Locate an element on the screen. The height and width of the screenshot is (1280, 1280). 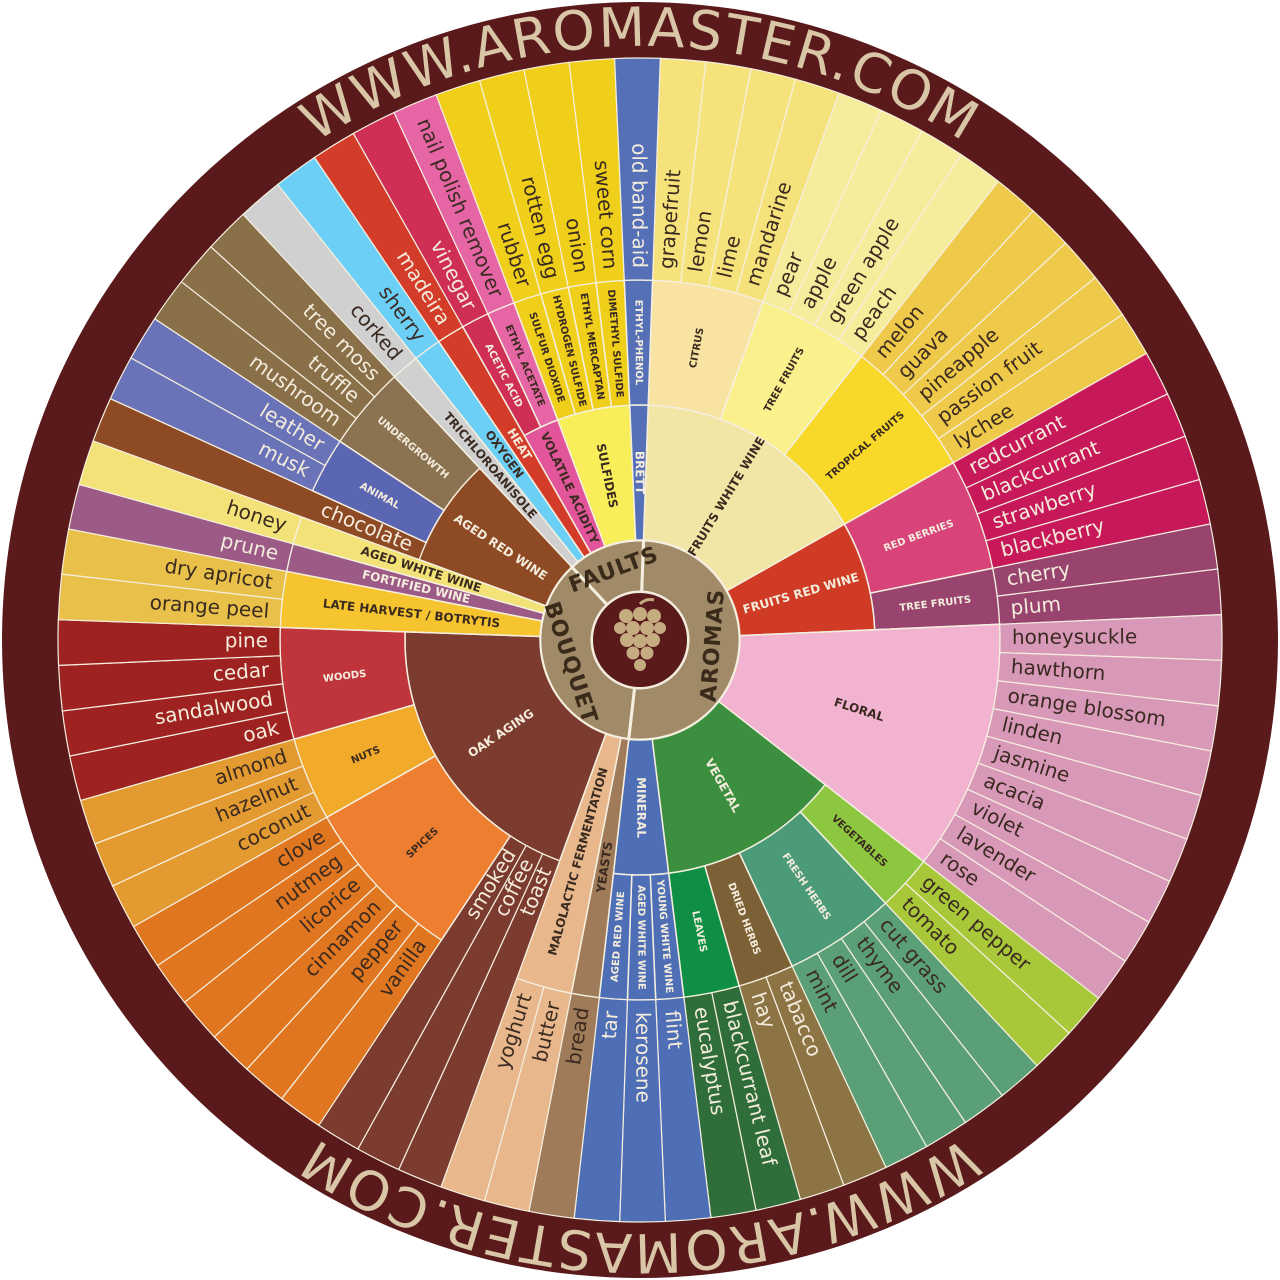
category-label: WOODS is located at coordinates (344, 677).